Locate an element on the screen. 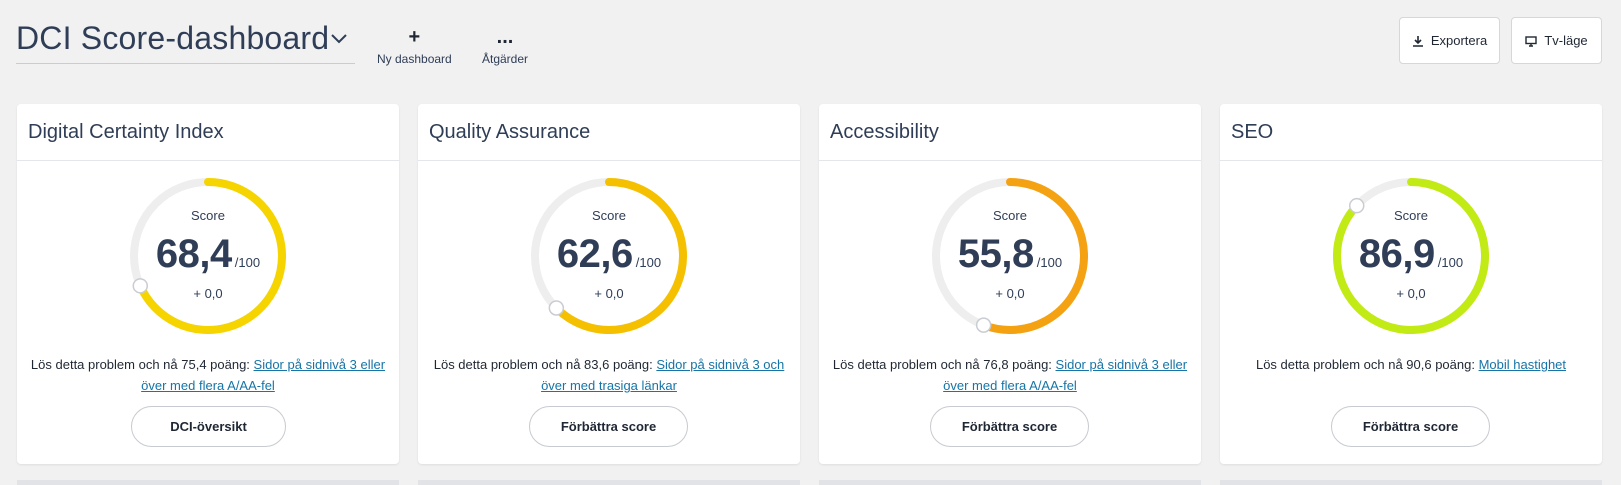 This screenshot has height=485, width=1621. tip-text: Lös detta problem och nå 75,4 poäng: is located at coordinates (142, 364).